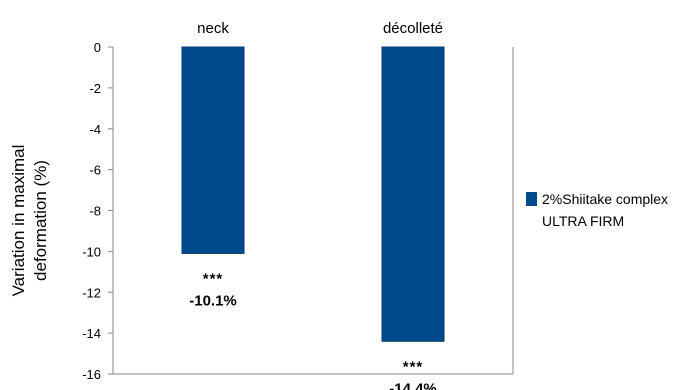 The width and height of the screenshot is (694, 390). What do you see at coordinates (413, 28) in the screenshot?
I see `category-label: décolleté` at bounding box center [413, 28].